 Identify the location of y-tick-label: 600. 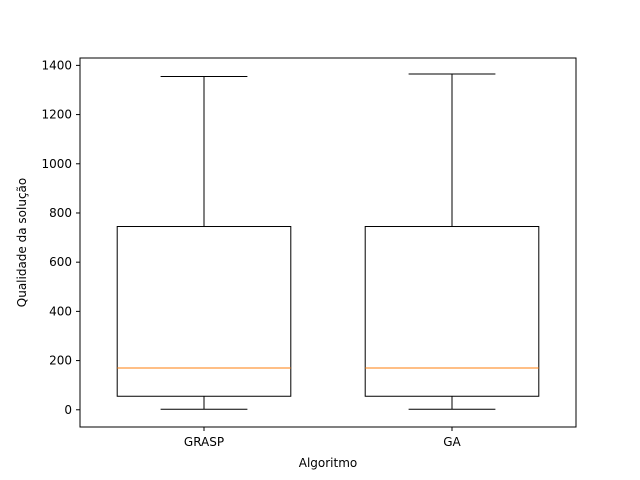
(60, 262).